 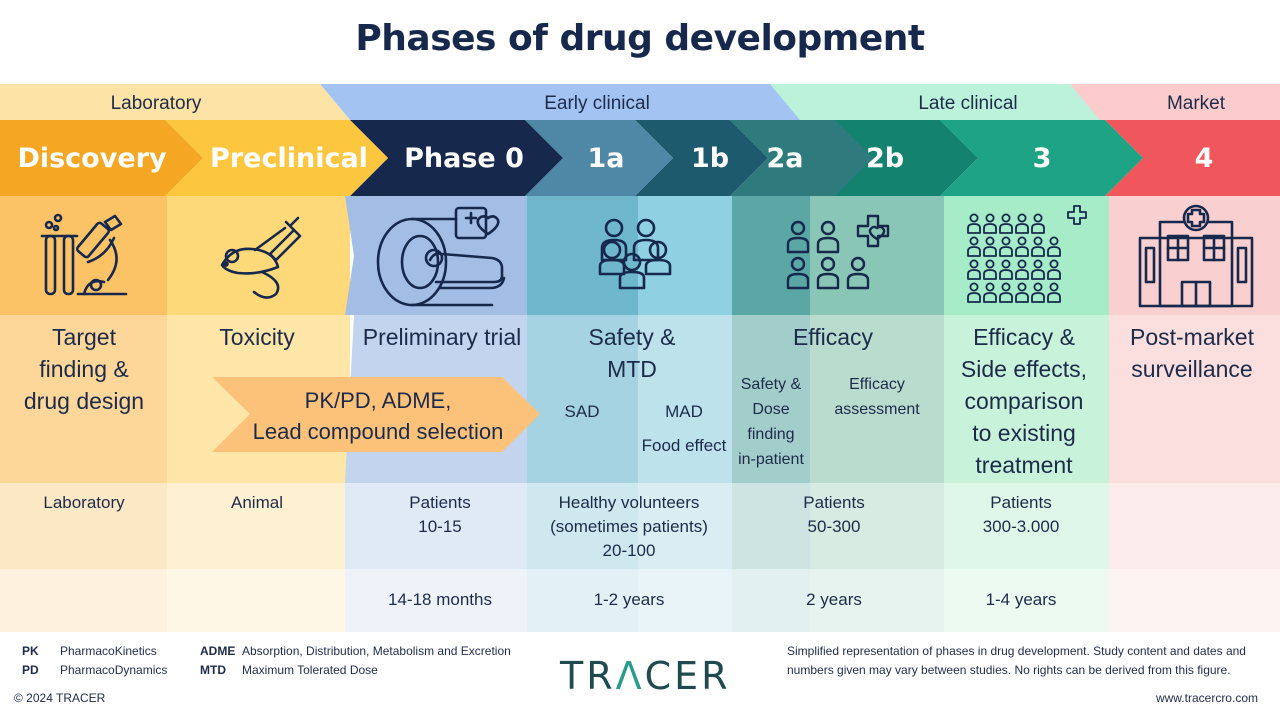 What do you see at coordinates (771, 459) in the screenshot?
I see `phase2a-desc-4: in-patient` at bounding box center [771, 459].